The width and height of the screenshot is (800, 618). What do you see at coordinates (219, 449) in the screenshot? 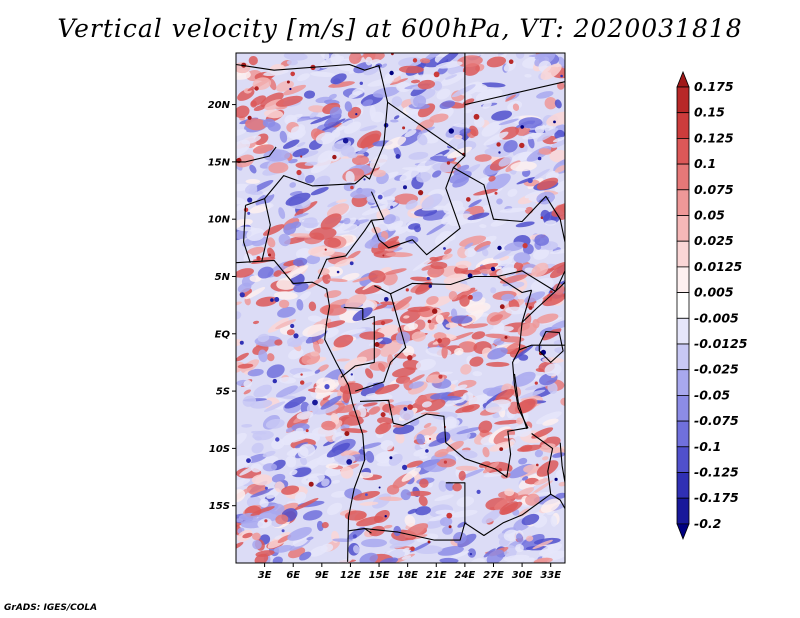
I see `lat-label: 10S` at bounding box center [219, 449].